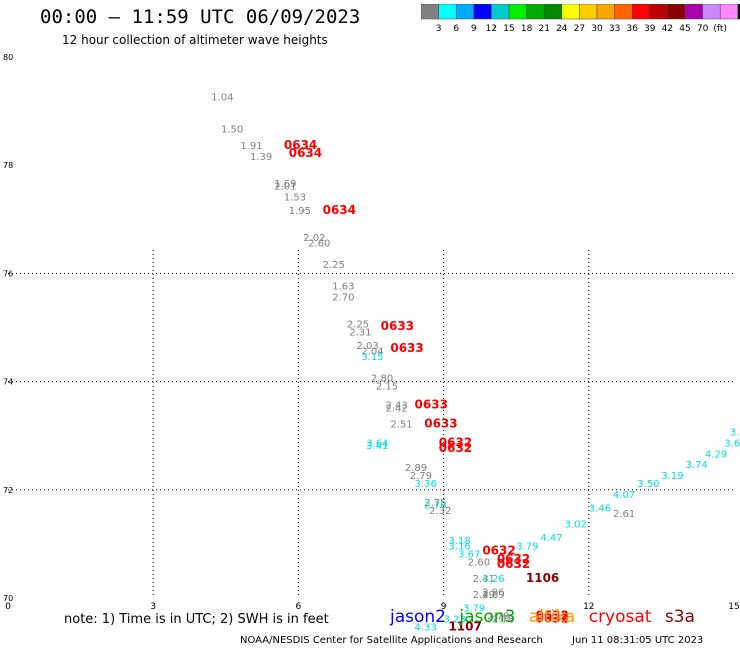 The height and width of the screenshot is (650, 740). I want to click on colorbar-label: 33, so click(614, 29).